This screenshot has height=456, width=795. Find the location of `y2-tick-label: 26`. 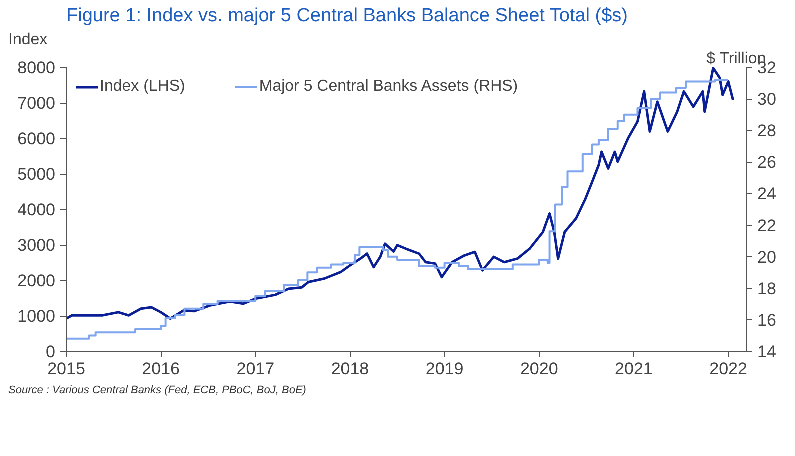

y2-tick-label: 26 is located at coordinates (767, 162).